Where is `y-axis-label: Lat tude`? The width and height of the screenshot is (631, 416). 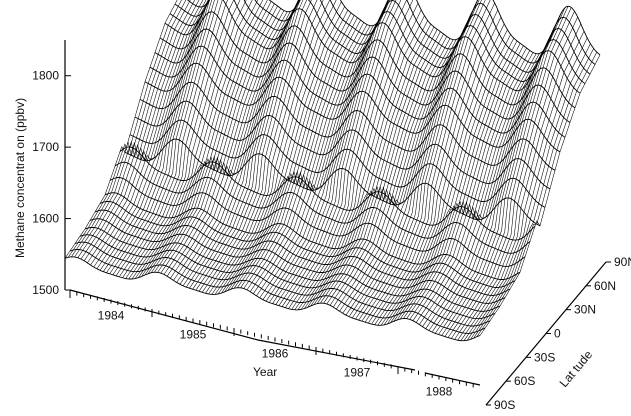 y-axis-label: Lat tude is located at coordinates (576, 368).